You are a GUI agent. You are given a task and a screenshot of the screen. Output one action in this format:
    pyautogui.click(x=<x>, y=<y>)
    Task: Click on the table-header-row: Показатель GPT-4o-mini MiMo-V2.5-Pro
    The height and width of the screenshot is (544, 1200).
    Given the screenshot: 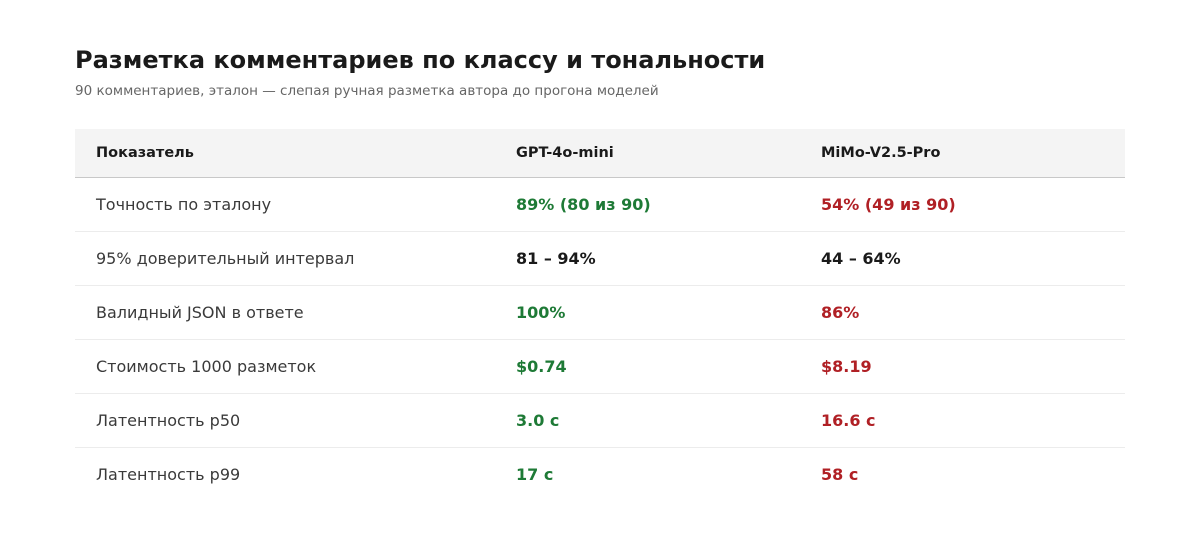 What is the action you would take?
    pyautogui.click(x=600, y=153)
    